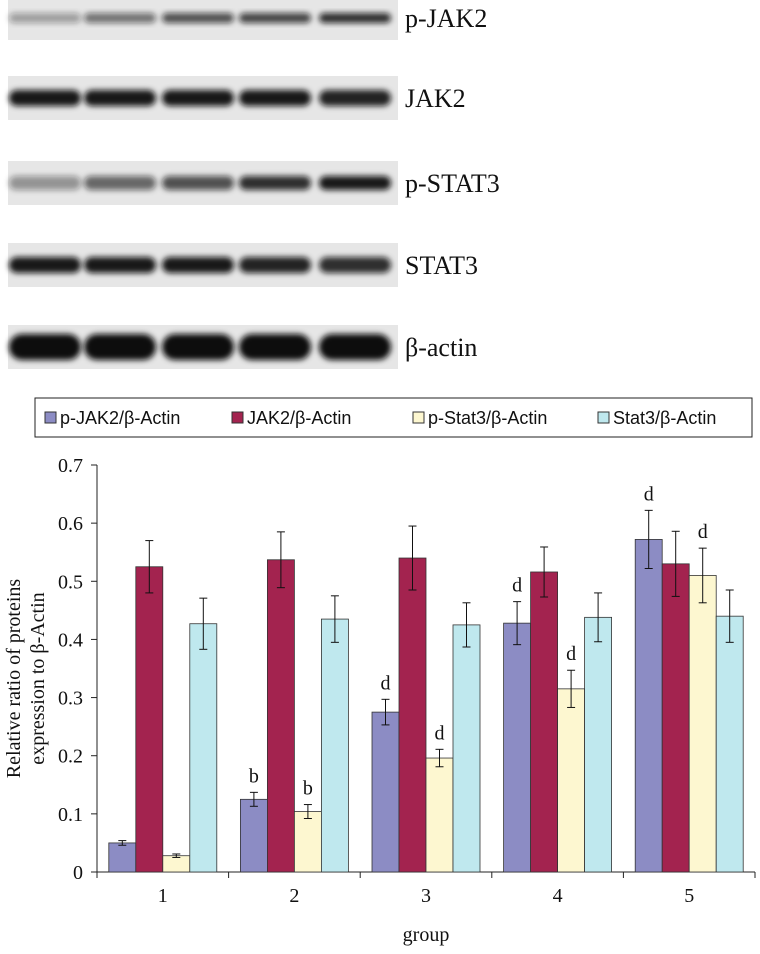  What do you see at coordinates (452, 183) in the screenshot?
I see `blot-label: p-STAT3` at bounding box center [452, 183].